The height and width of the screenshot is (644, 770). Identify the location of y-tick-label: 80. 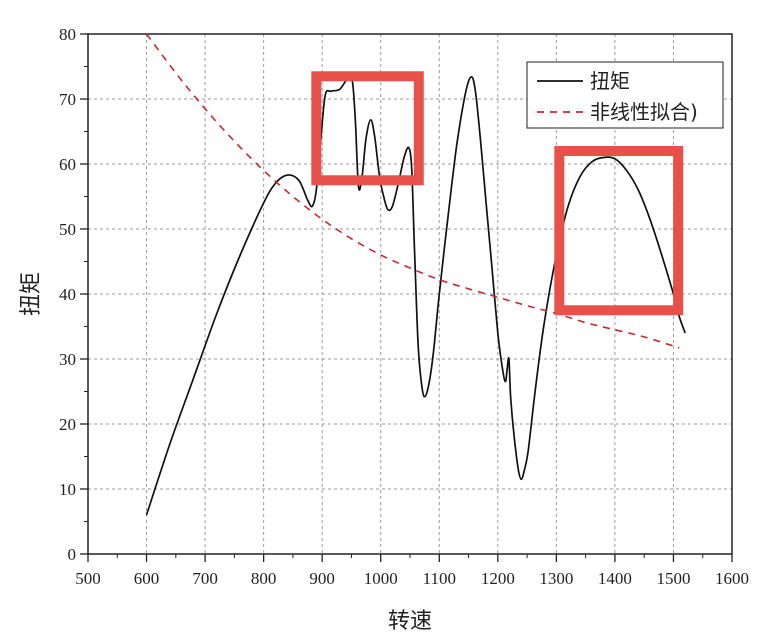
(67, 34).